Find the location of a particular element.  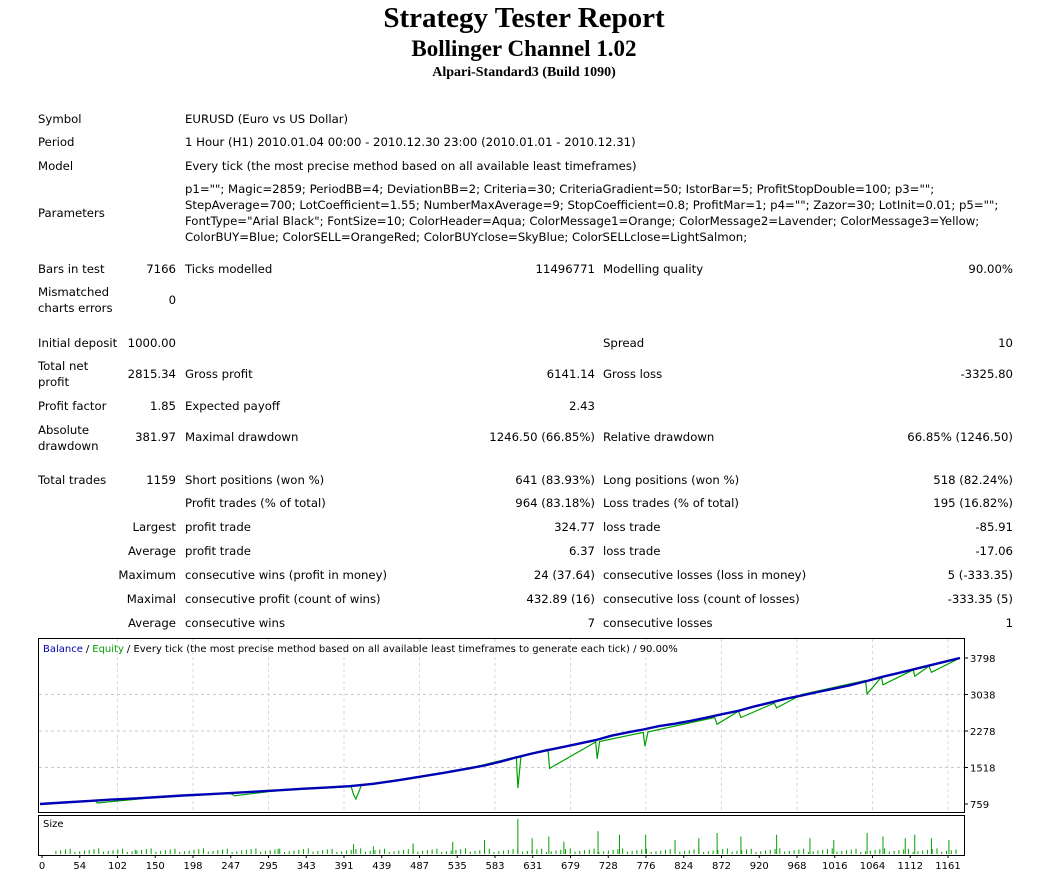

grossprofit-label: Gross profit is located at coordinates (219, 374).